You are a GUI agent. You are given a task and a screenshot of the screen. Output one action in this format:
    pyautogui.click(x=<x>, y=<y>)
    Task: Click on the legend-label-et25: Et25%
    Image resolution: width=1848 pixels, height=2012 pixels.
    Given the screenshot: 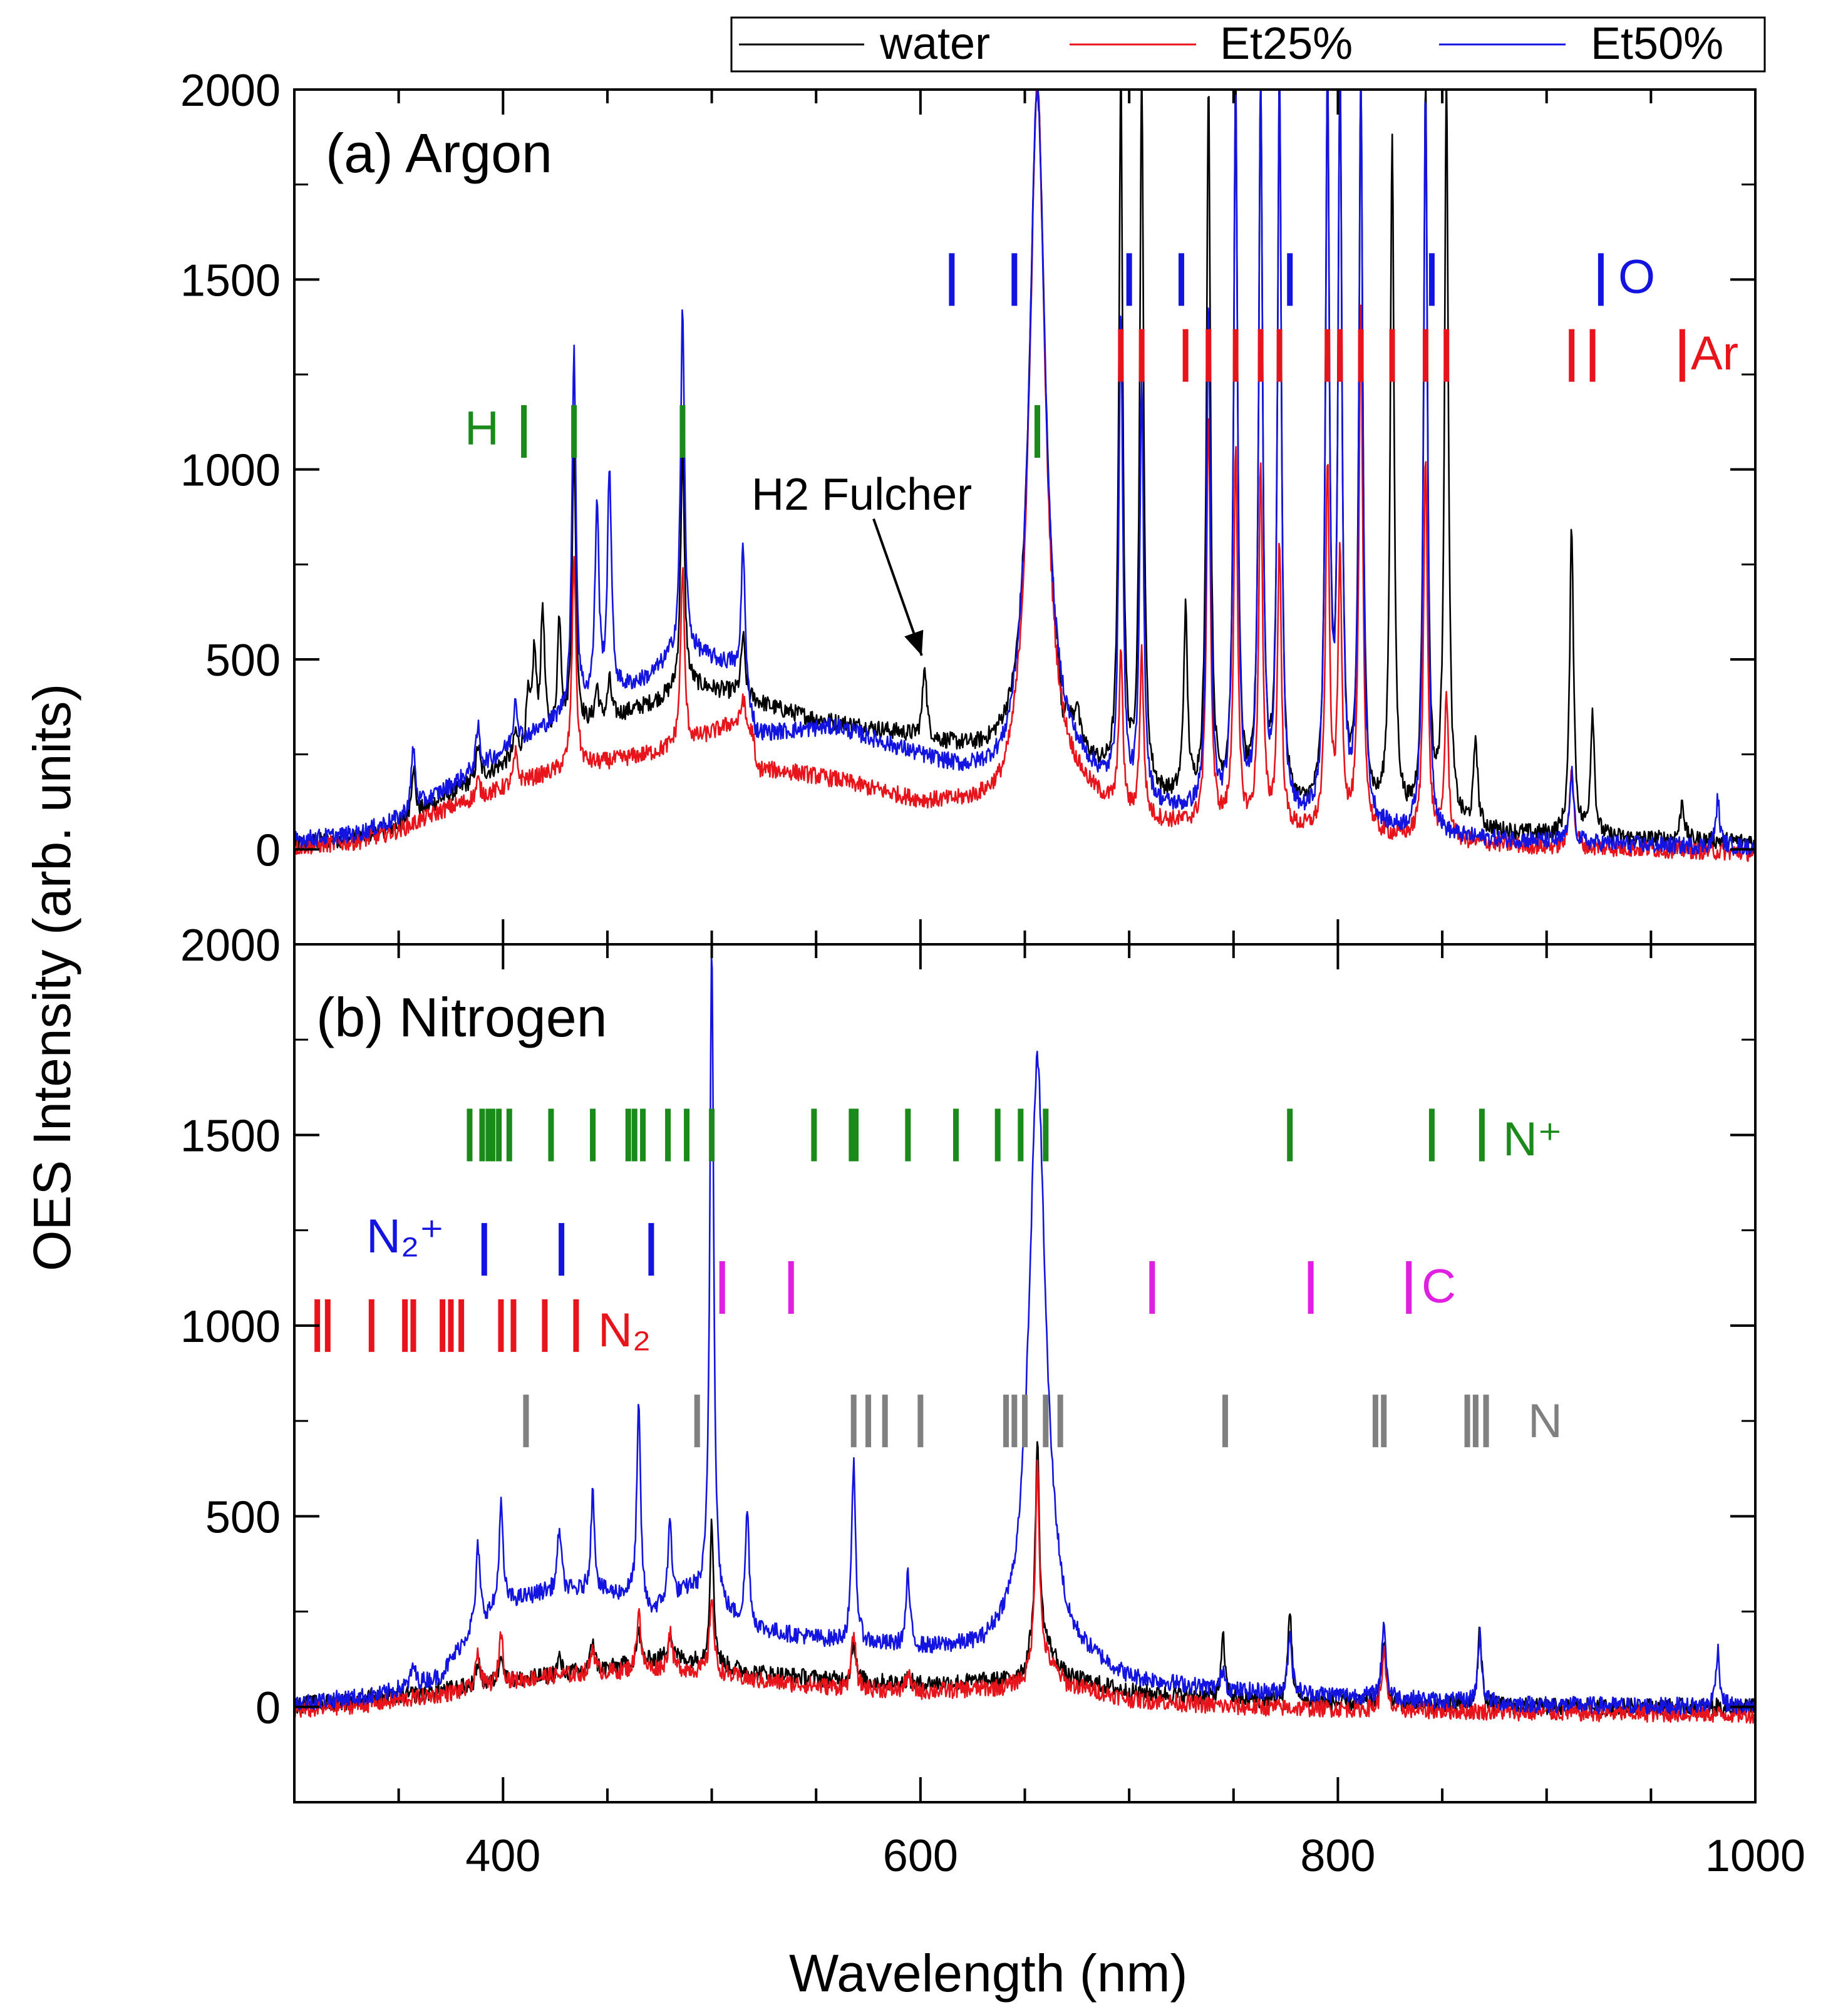 What is the action you would take?
    pyautogui.click(x=1286, y=44)
    